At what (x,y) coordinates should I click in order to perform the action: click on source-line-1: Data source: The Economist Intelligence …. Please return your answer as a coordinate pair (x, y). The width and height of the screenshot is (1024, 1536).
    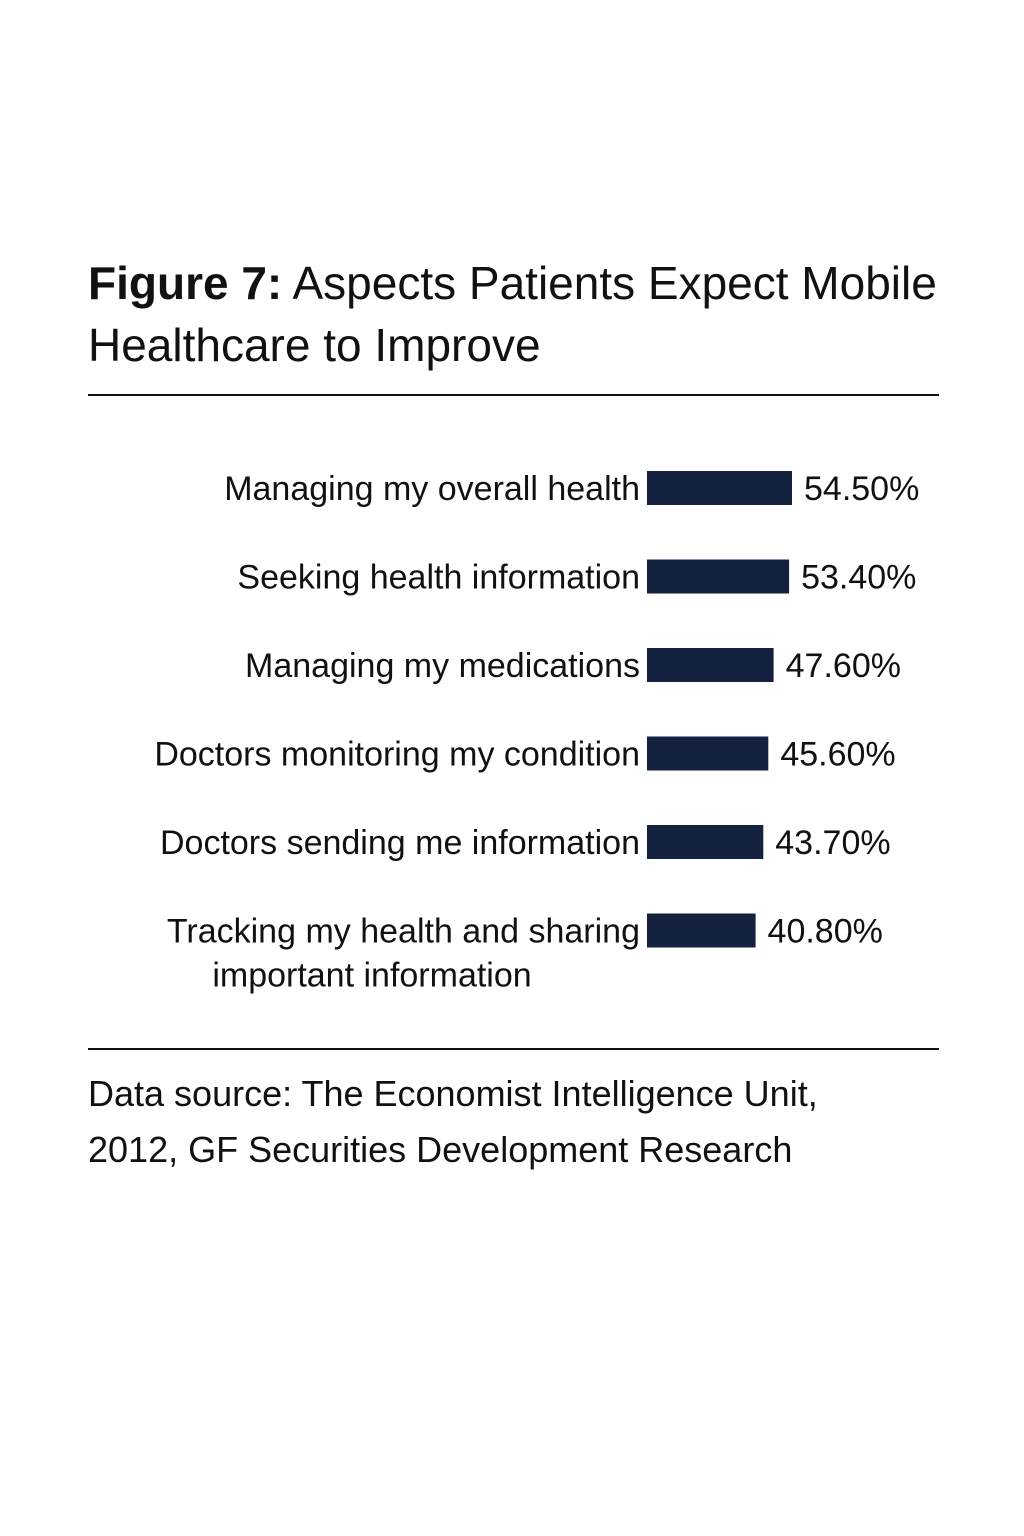
    Looking at the image, I should click on (453, 1093).